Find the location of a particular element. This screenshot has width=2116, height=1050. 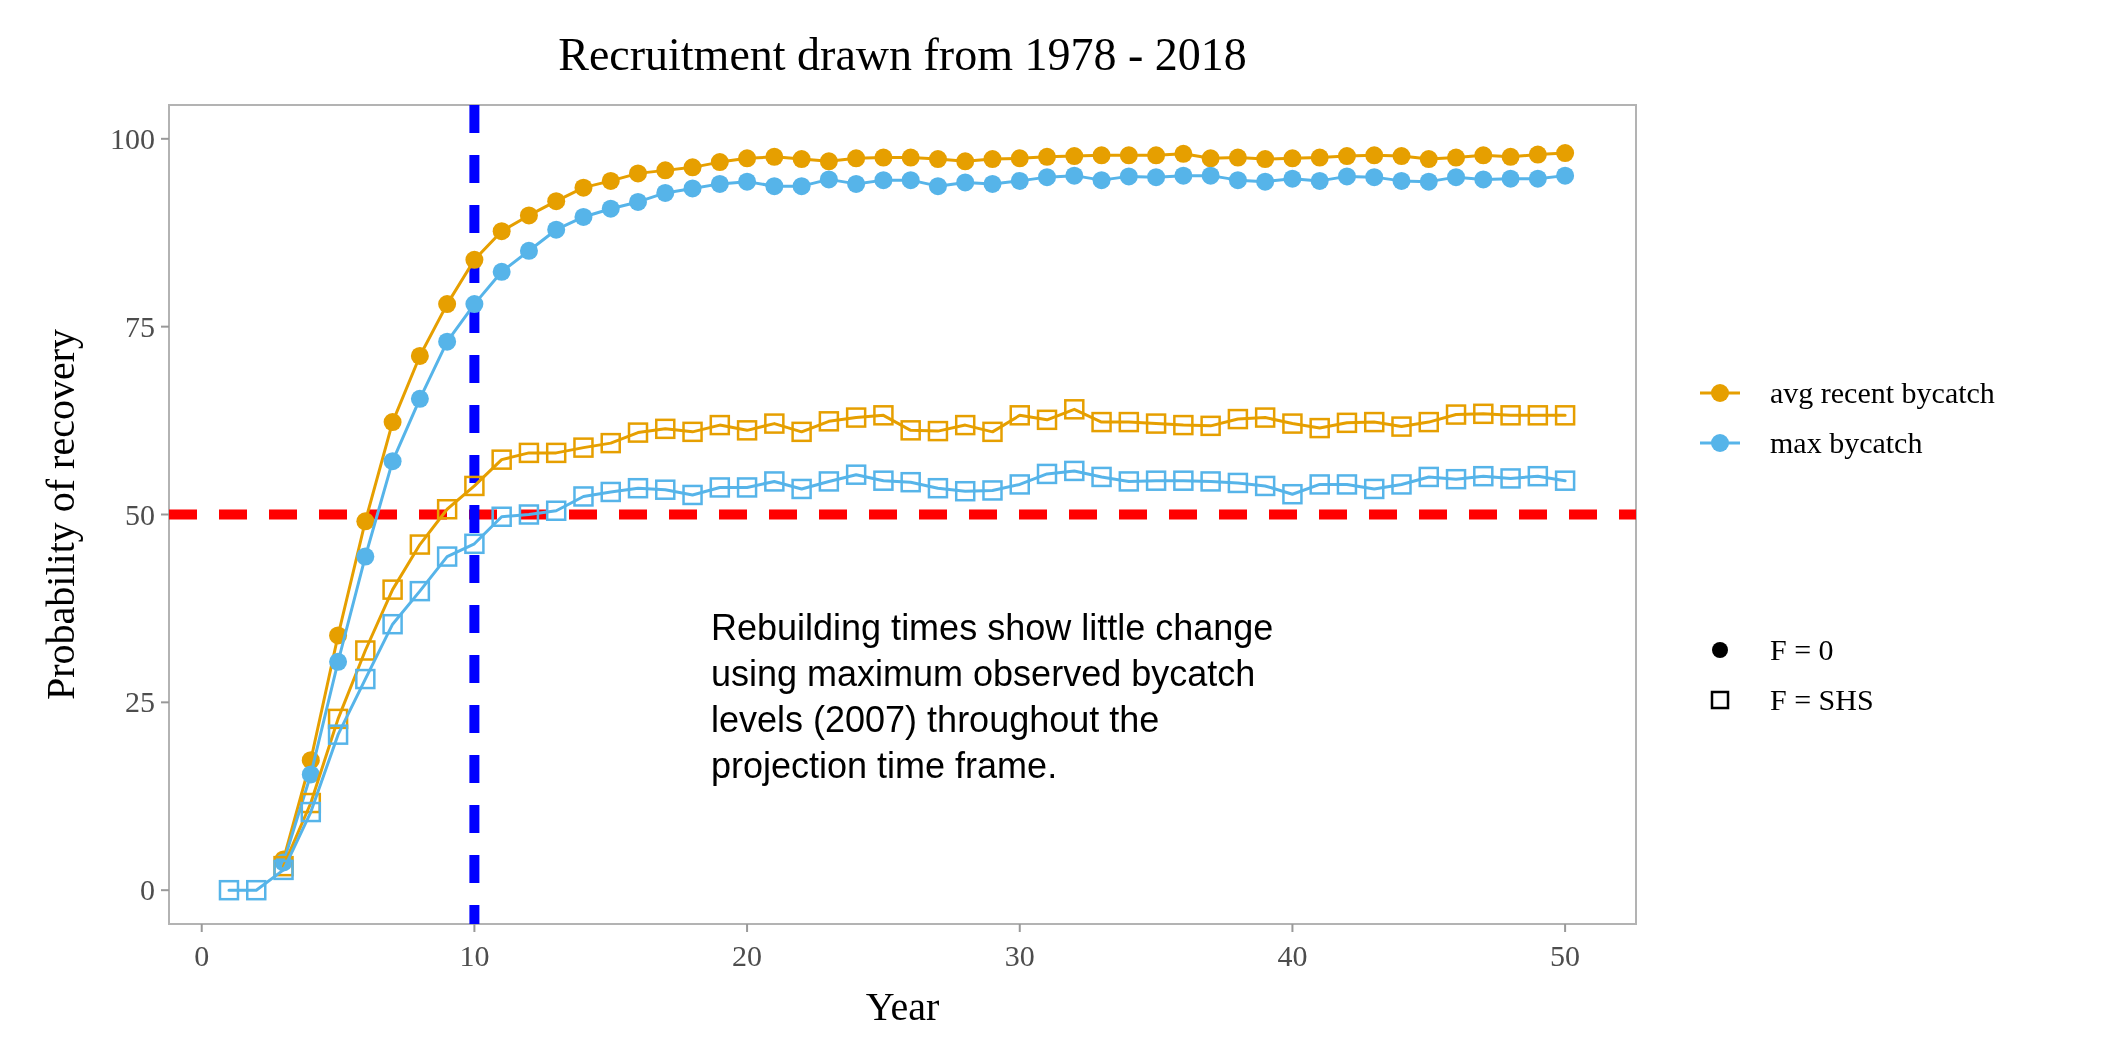

y-tick-label: 50 is located at coordinates (140, 514).